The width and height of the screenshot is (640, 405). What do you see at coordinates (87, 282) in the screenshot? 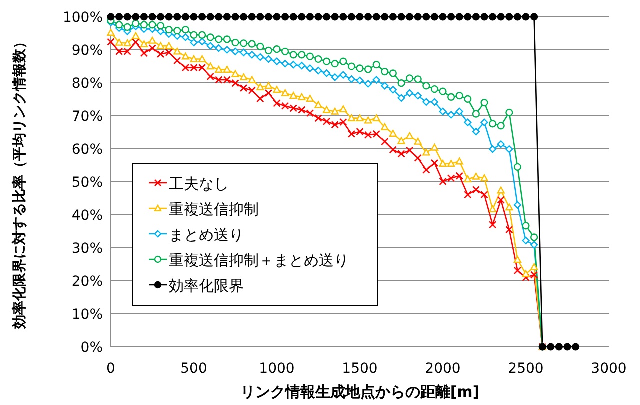
I see `y-tick-label: 20%` at bounding box center [87, 282].